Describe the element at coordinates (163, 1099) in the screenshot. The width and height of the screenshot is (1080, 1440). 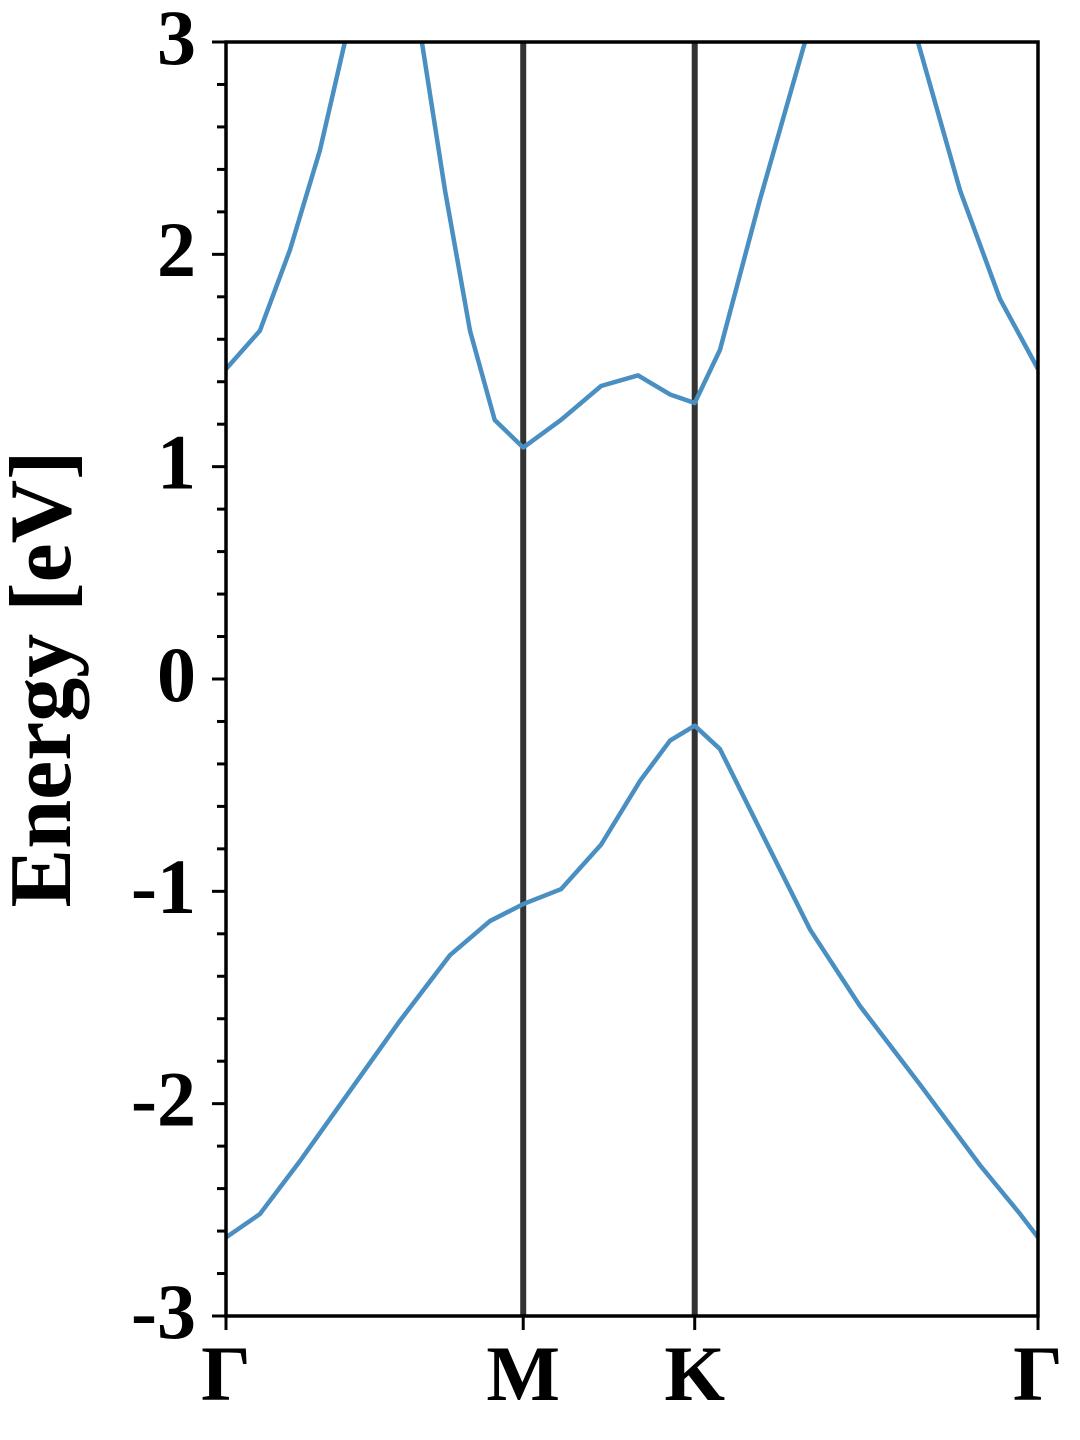
I see `y-tick-label: -2` at that location.